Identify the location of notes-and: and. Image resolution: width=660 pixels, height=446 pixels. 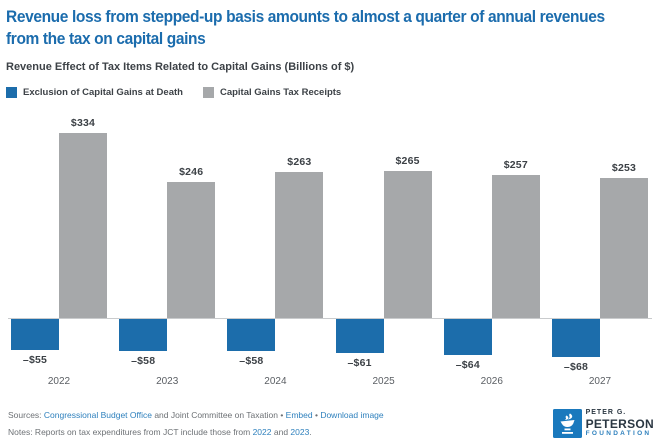
(281, 432).